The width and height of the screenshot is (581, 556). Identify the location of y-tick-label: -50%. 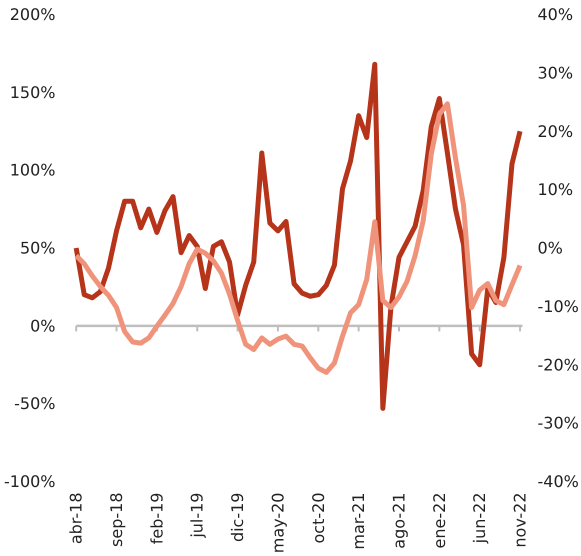
(35, 404).